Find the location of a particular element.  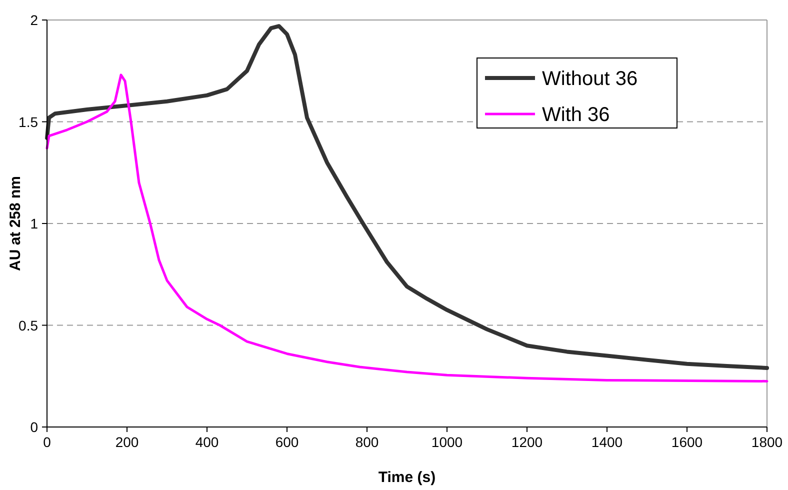

y-tick-label: 0 is located at coordinates (34, 427).